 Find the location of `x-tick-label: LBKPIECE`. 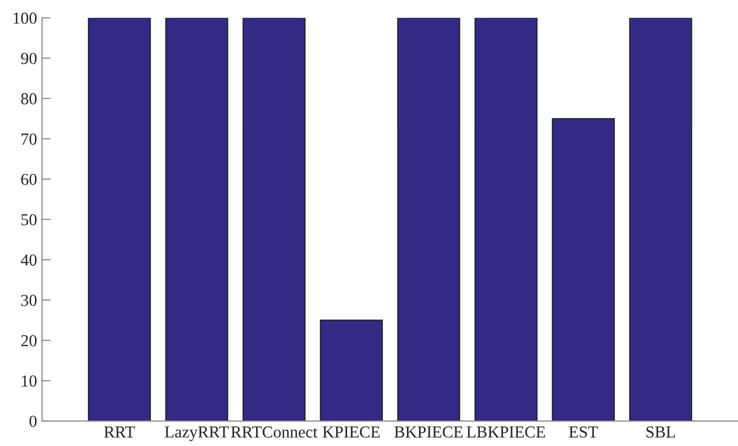

x-tick-label: LBKPIECE is located at coordinates (506, 432).